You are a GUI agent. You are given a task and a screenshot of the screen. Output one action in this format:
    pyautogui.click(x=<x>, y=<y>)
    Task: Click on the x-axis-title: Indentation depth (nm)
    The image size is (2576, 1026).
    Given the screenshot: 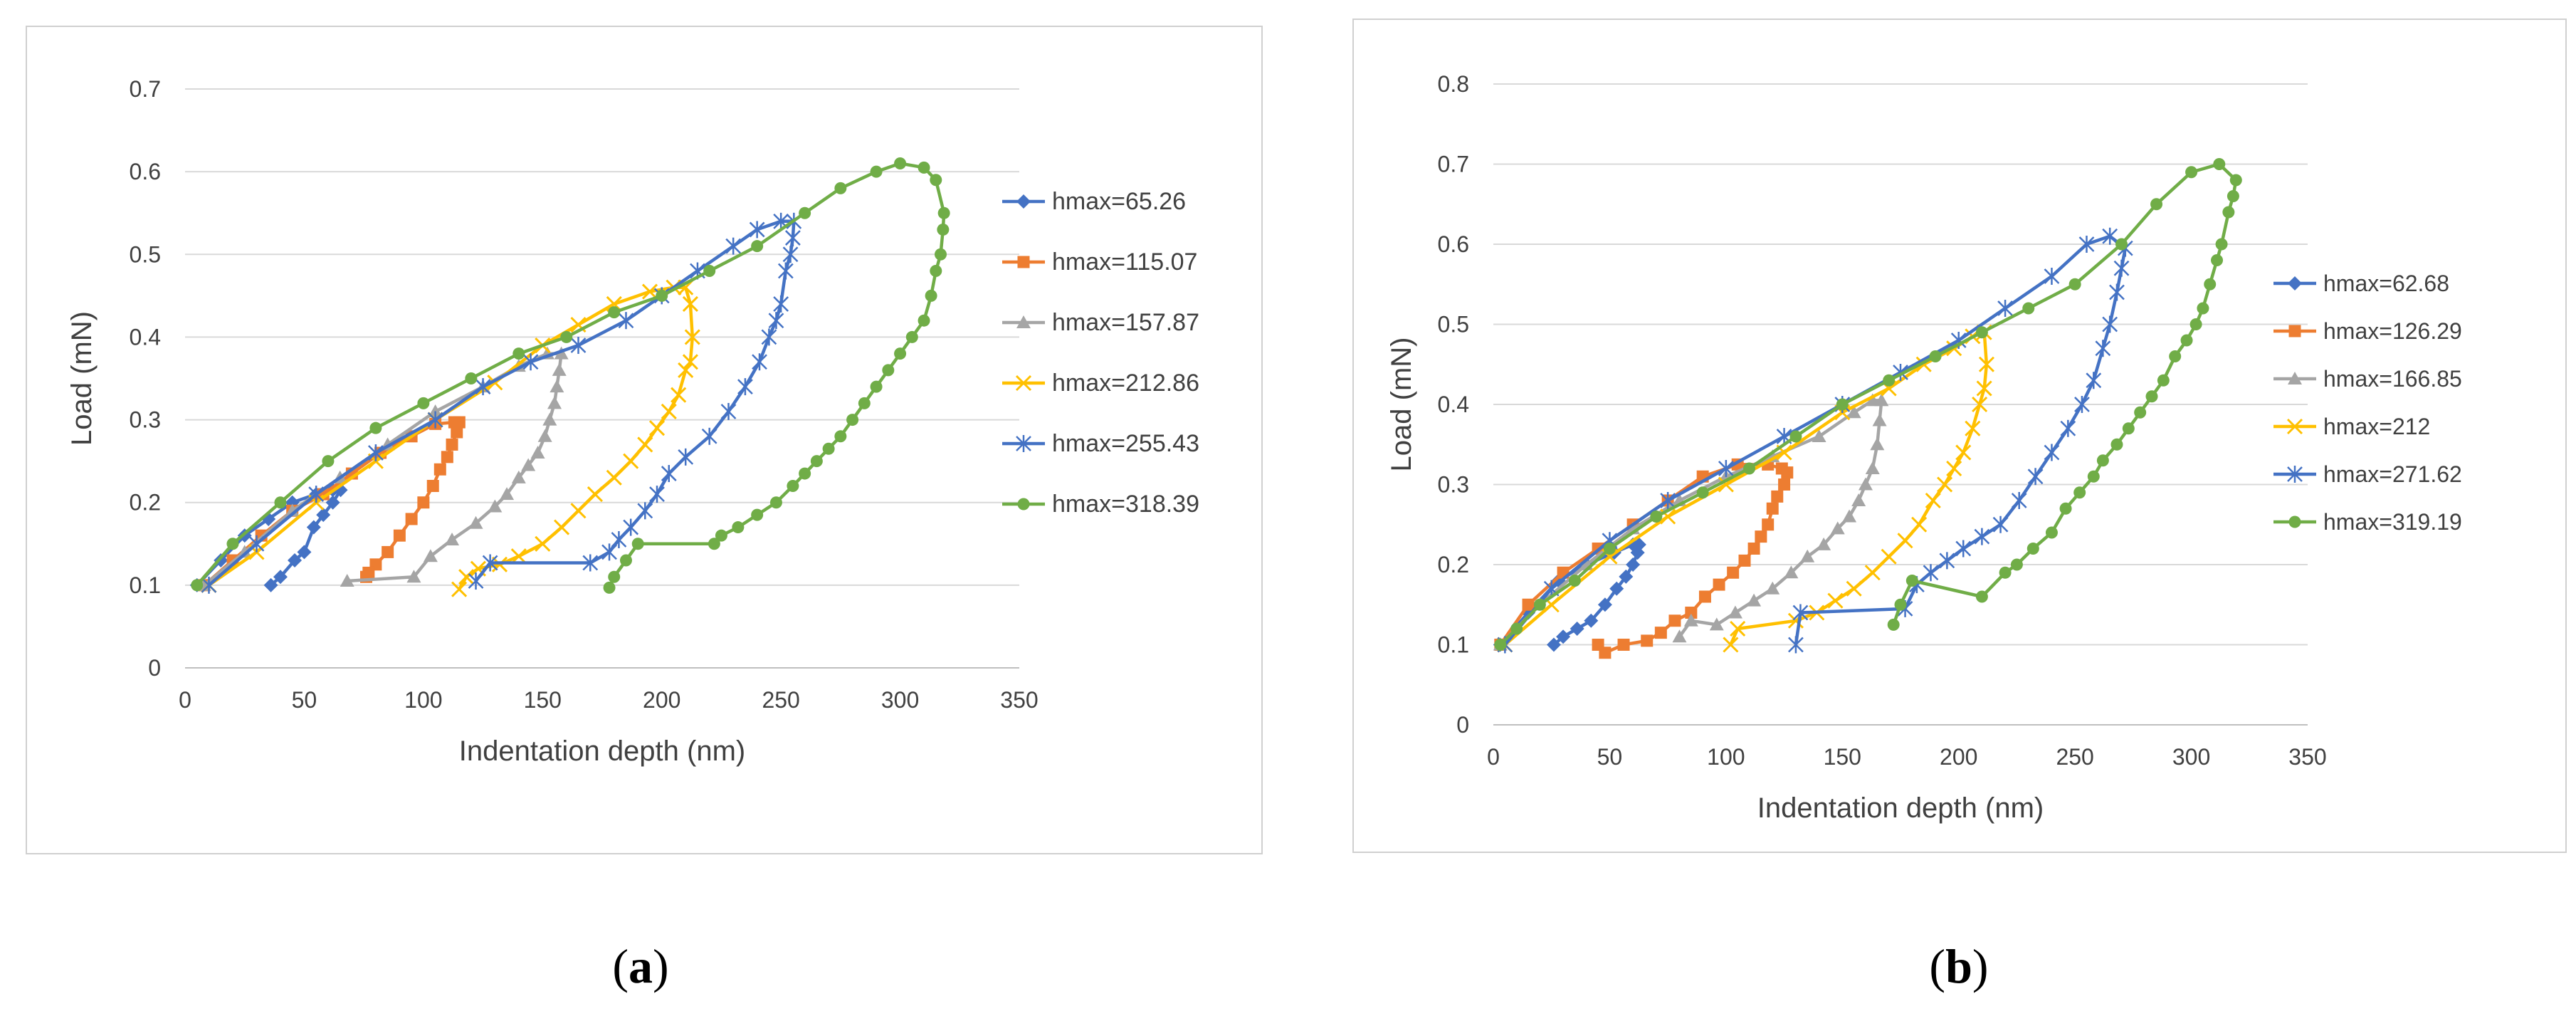 What is the action you would take?
    pyautogui.click(x=602, y=751)
    